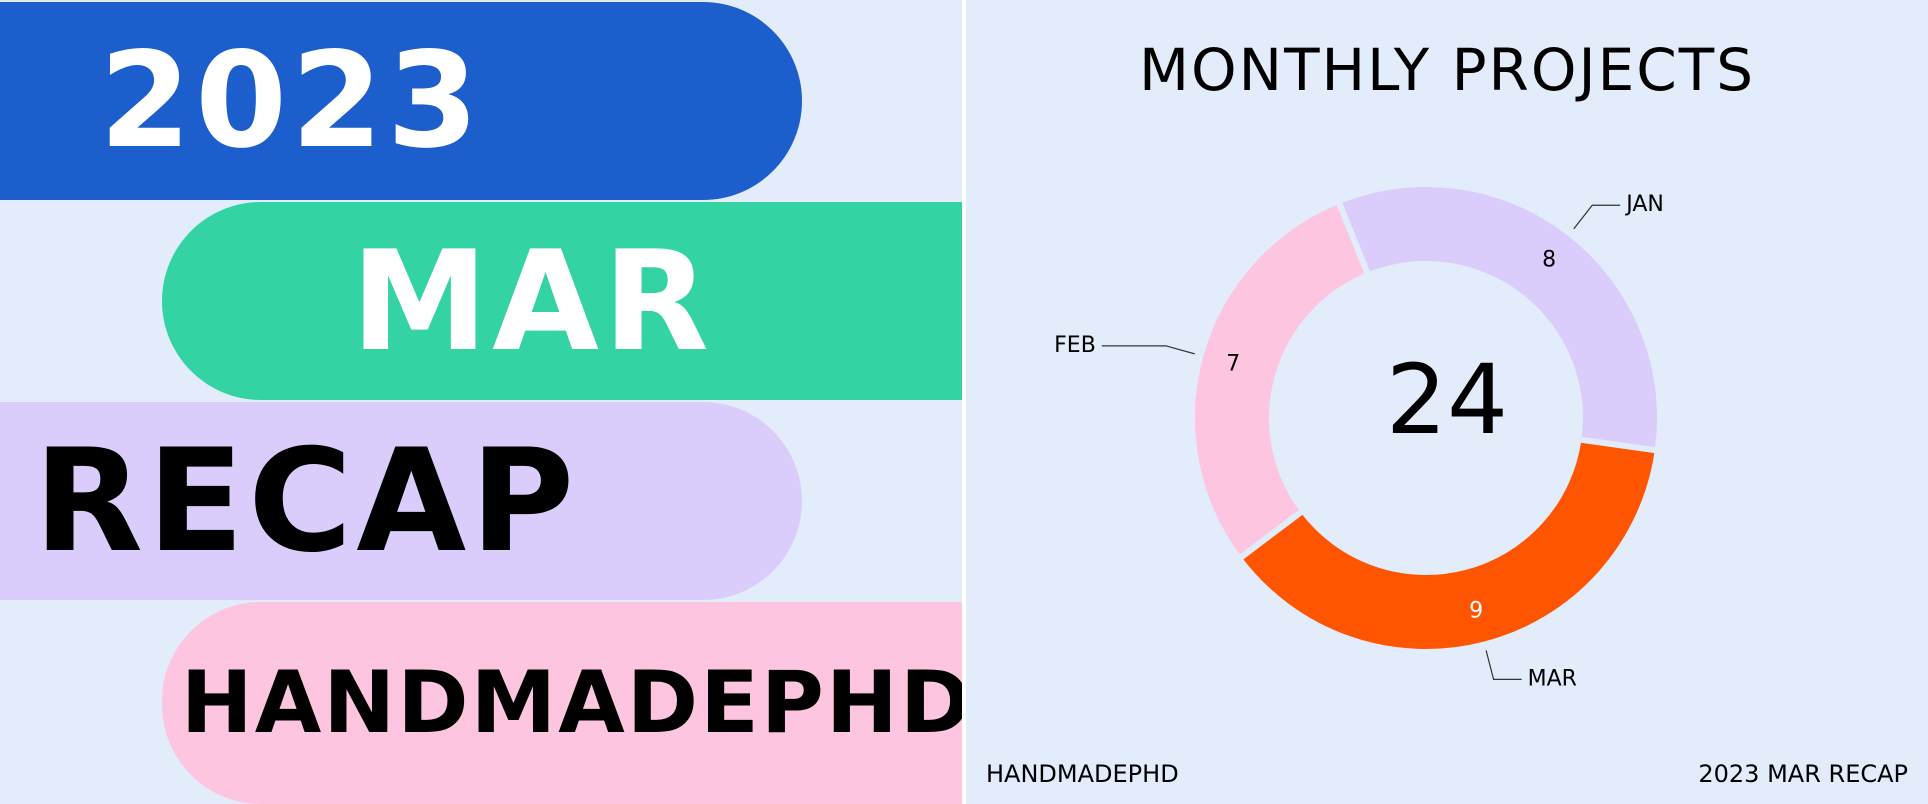 The width and height of the screenshot is (1928, 804). I want to click on donut-slice-mar, so click(1448, 545).